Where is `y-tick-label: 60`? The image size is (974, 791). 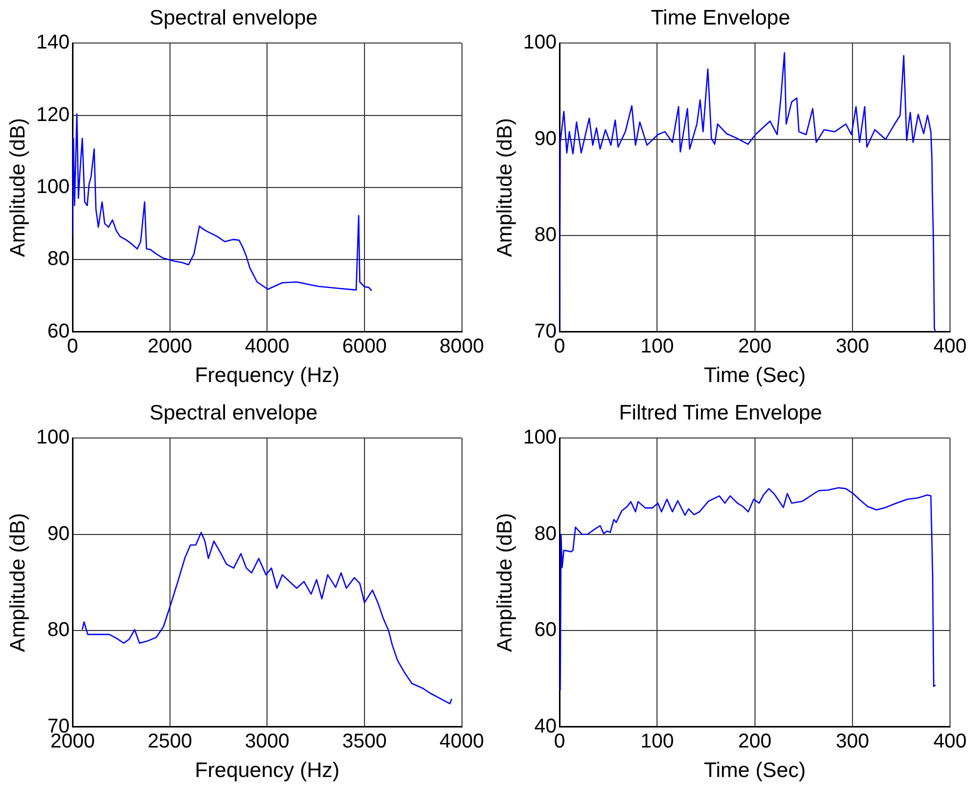 y-tick-label: 60 is located at coordinates (545, 630).